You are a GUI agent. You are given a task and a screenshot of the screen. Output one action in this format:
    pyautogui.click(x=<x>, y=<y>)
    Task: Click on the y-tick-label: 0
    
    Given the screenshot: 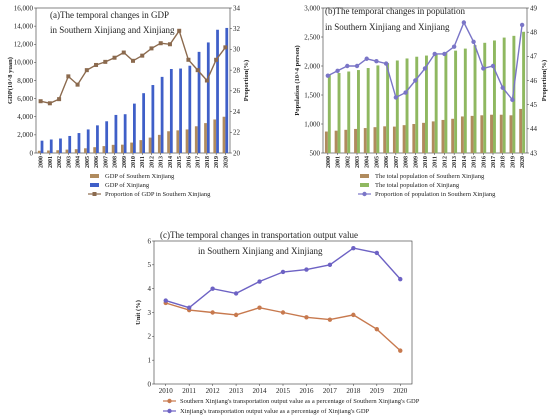 What is the action you would take?
    pyautogui.click(x=150, y=384)
    